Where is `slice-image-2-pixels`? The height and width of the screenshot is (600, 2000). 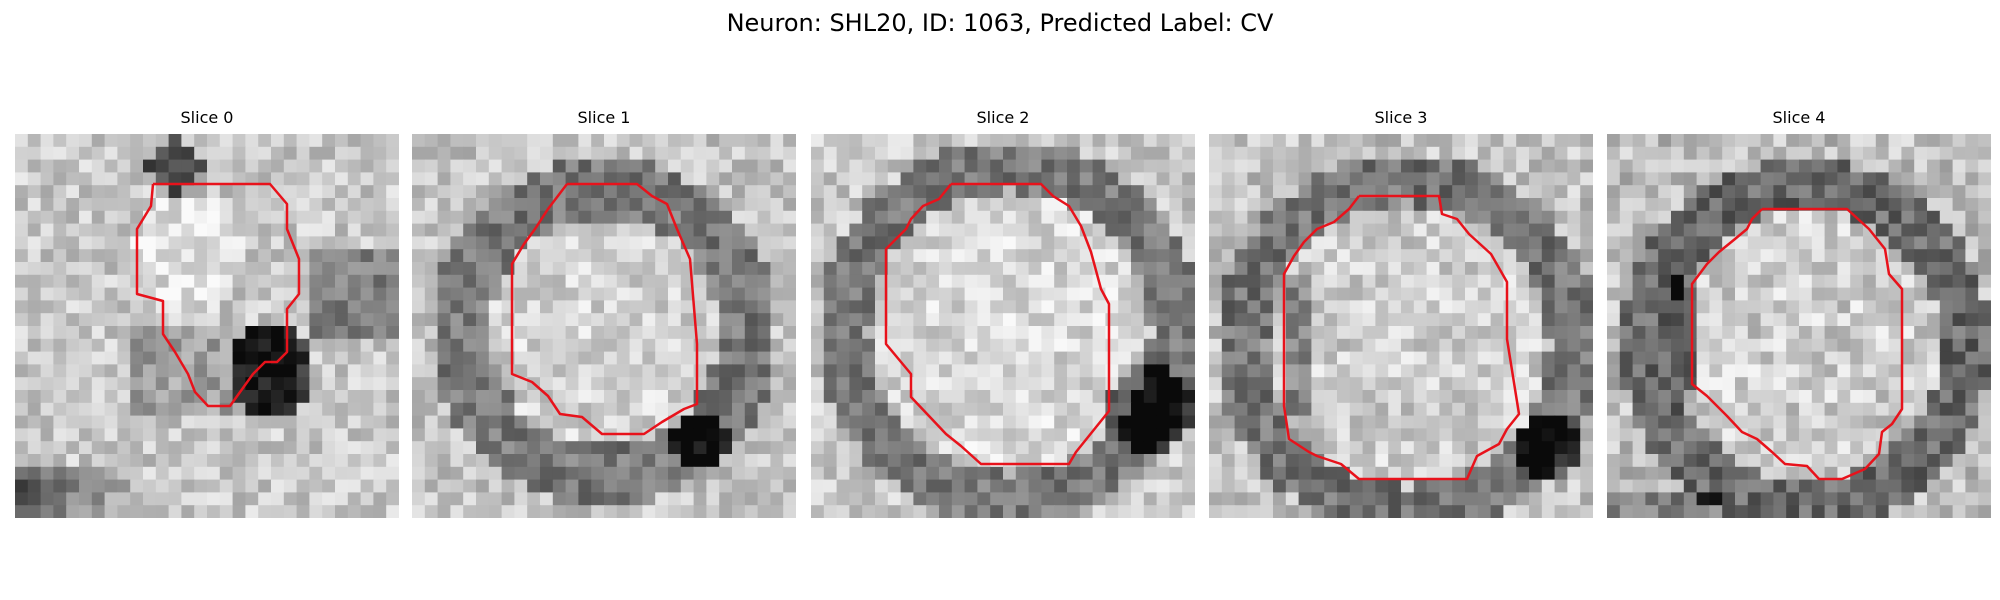 slice-image-2-pixels is located at coordinates (1003, 326).